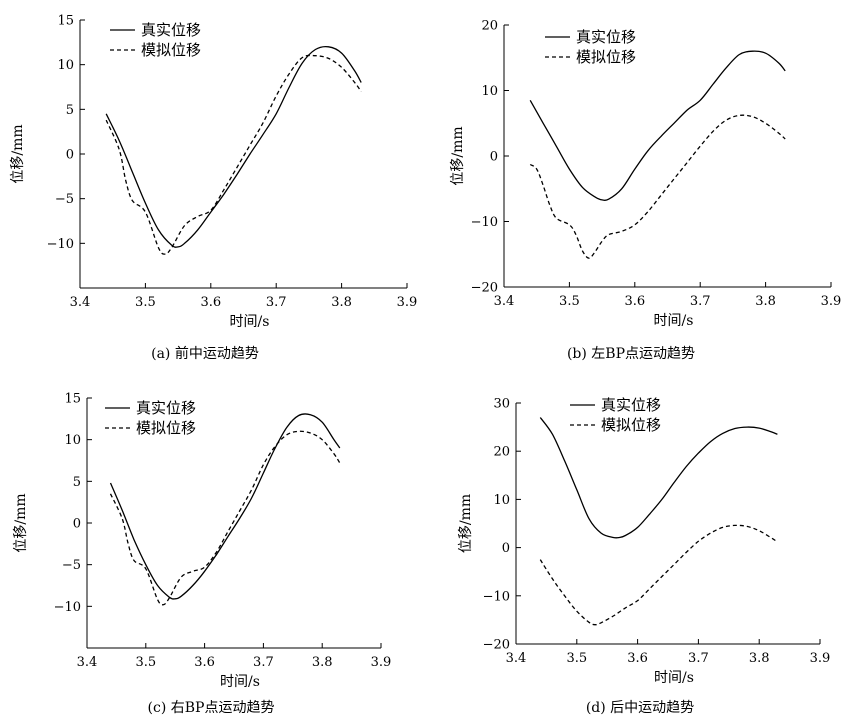 Image resolution: width=850 pixels, height=724 pixels. What do you see at coordinates (211, 708) in the screenshot?
I see `chart-caption: (c) 右BP点运动趋势` at bounding box center [211, 708].